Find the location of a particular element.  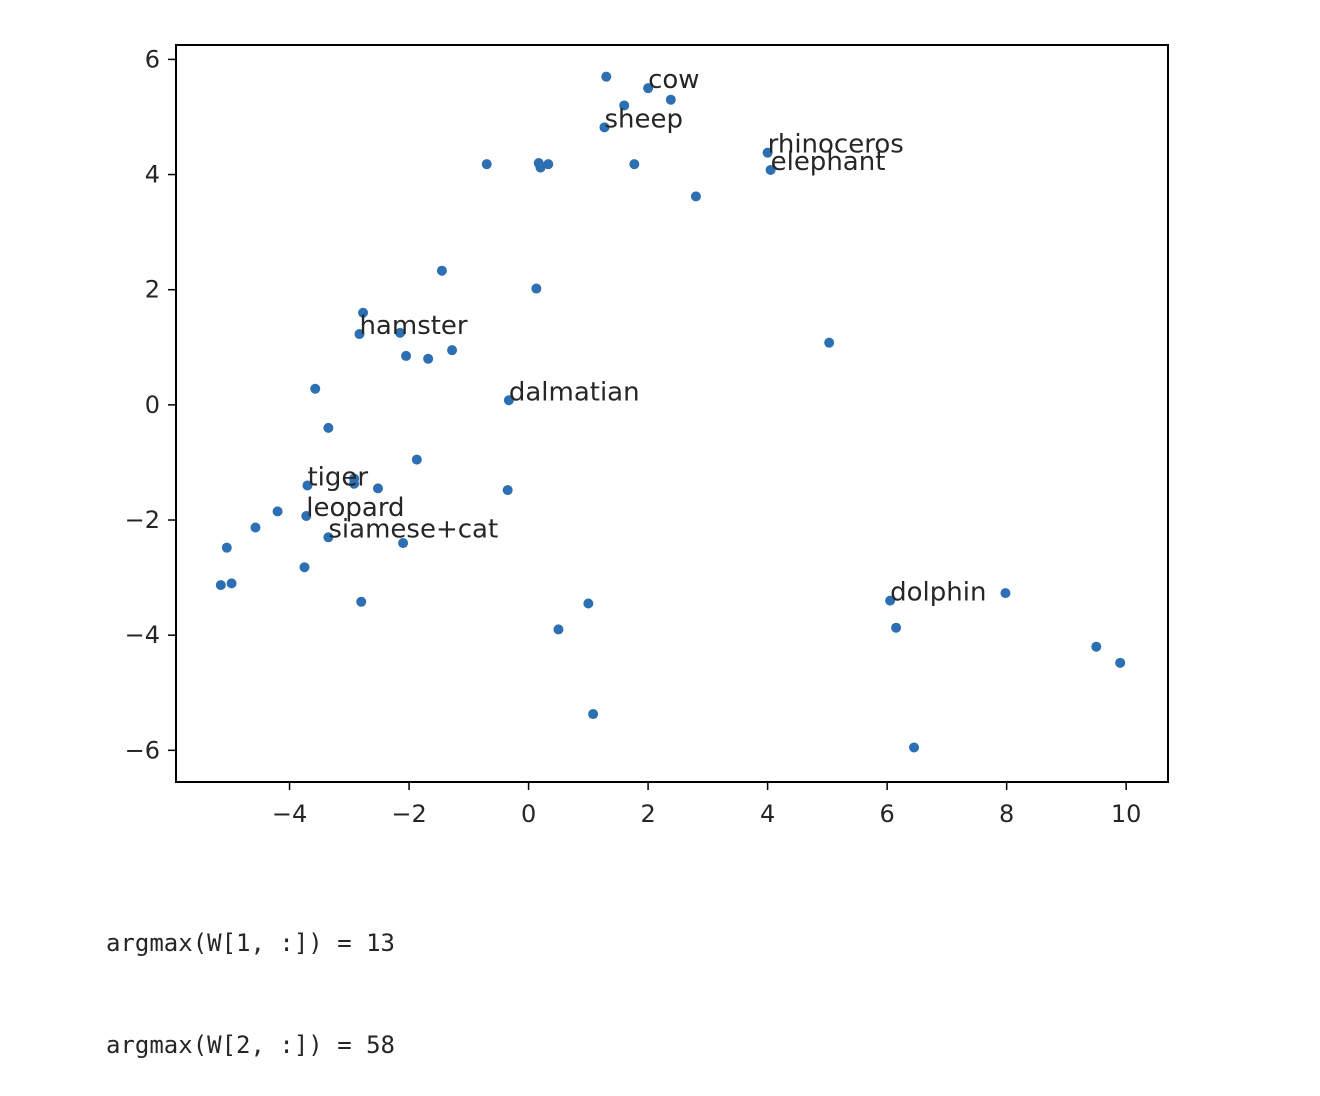

output-line: argmax(W[1, :]) = 13 is located at coordinates (250, 943).